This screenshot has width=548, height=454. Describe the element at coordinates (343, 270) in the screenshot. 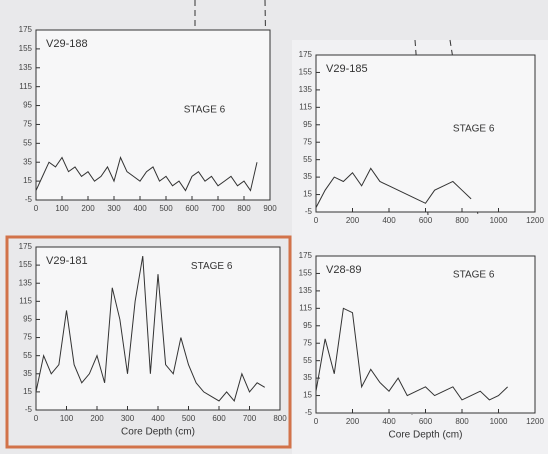

I see `panel-title: V28-89` at that location.